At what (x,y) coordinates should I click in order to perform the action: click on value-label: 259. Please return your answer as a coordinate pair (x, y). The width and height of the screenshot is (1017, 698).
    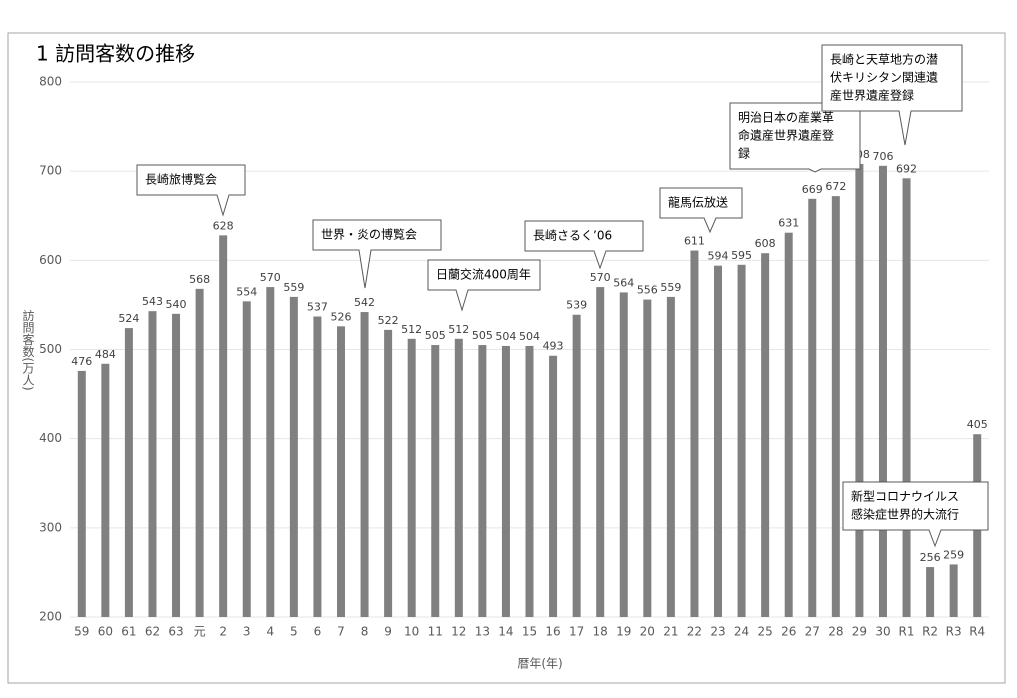
    Looking at the image, I should click on (953, 554).